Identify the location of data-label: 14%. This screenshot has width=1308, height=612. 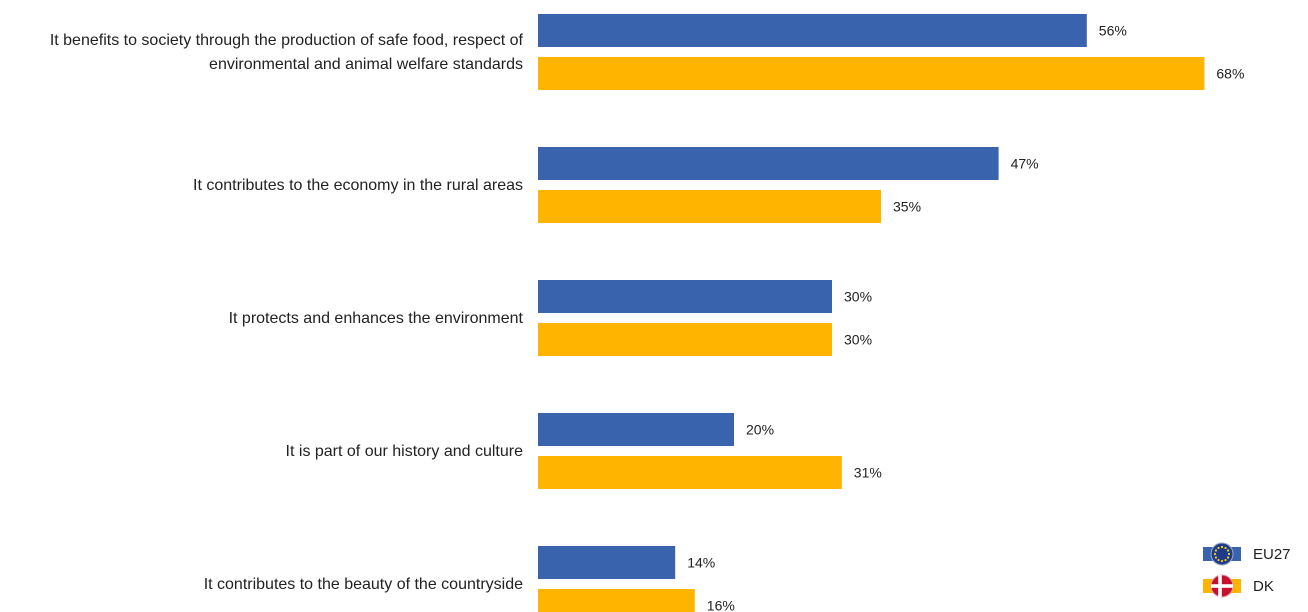
(701, 563).